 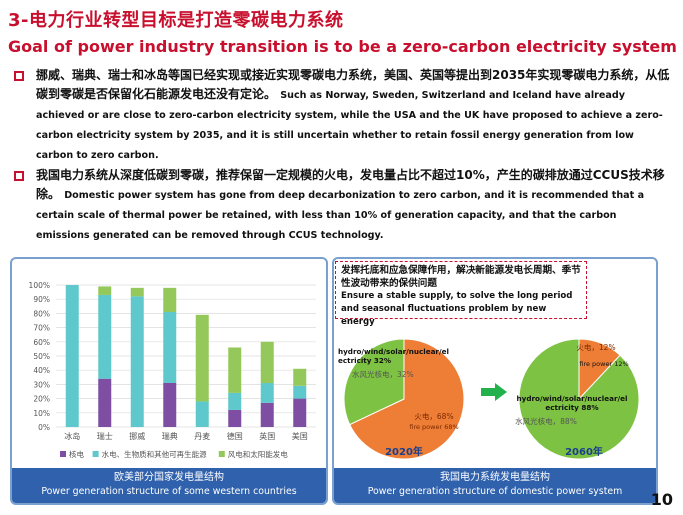 What do you see at coordinates (571, 407) in the screenshot?
I see `pie-2060-green-label-en-cont: ectricity 88%` at bounding box center [571, 407].